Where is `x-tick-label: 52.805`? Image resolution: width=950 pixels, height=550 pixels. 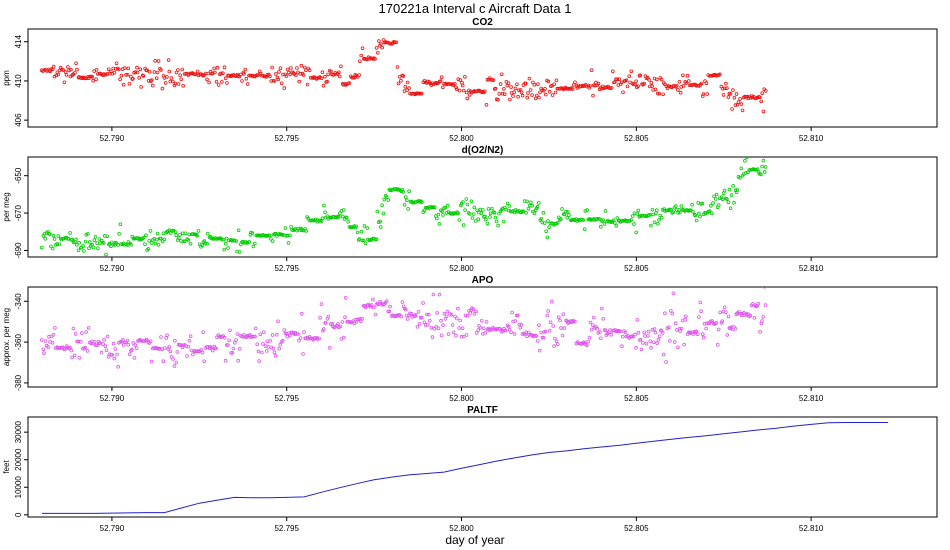 x-tick-label: 52.805 is located at coordinates (636, 528).